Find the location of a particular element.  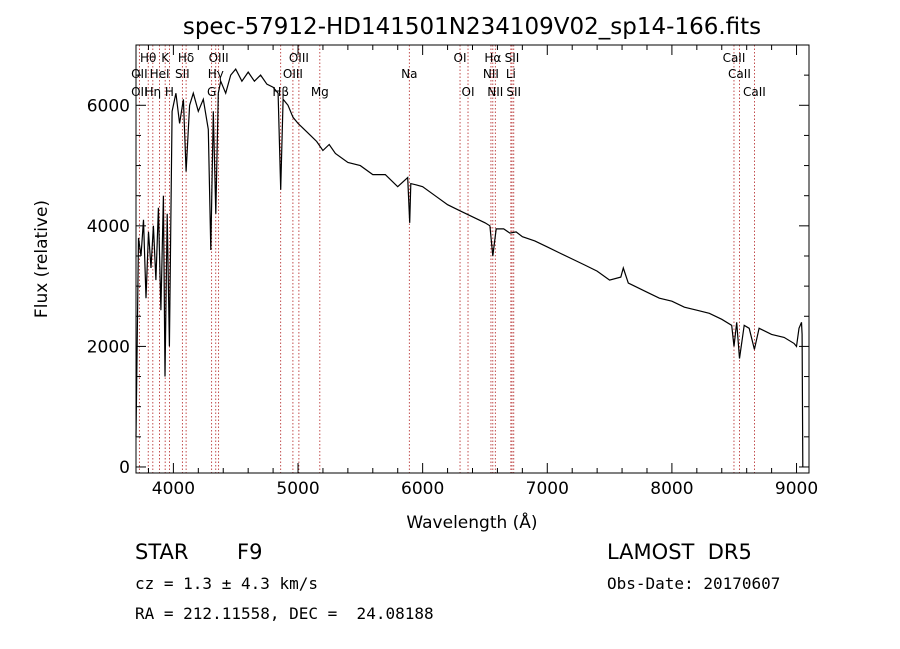

line-label: K is located at coordinates (165, 58).